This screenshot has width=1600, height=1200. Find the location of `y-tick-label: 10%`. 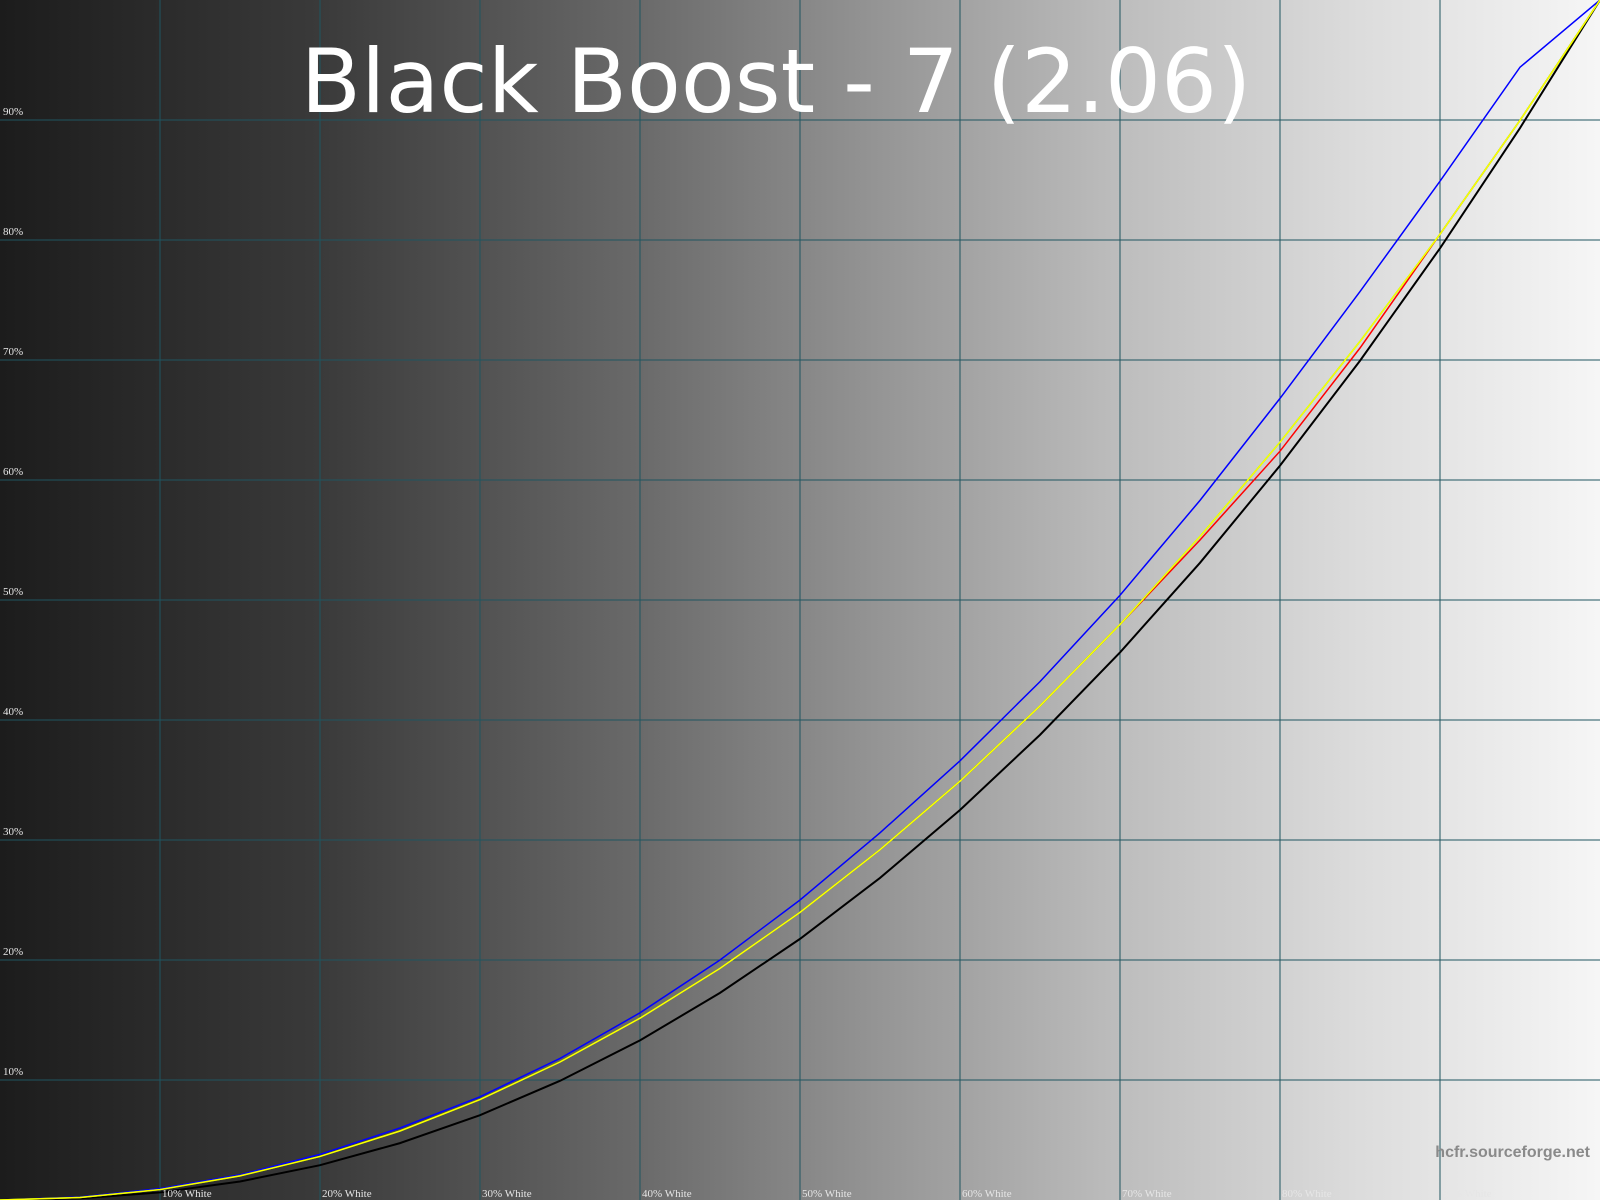

y-tick-label: 10% is located at coordinates (13, 1072).